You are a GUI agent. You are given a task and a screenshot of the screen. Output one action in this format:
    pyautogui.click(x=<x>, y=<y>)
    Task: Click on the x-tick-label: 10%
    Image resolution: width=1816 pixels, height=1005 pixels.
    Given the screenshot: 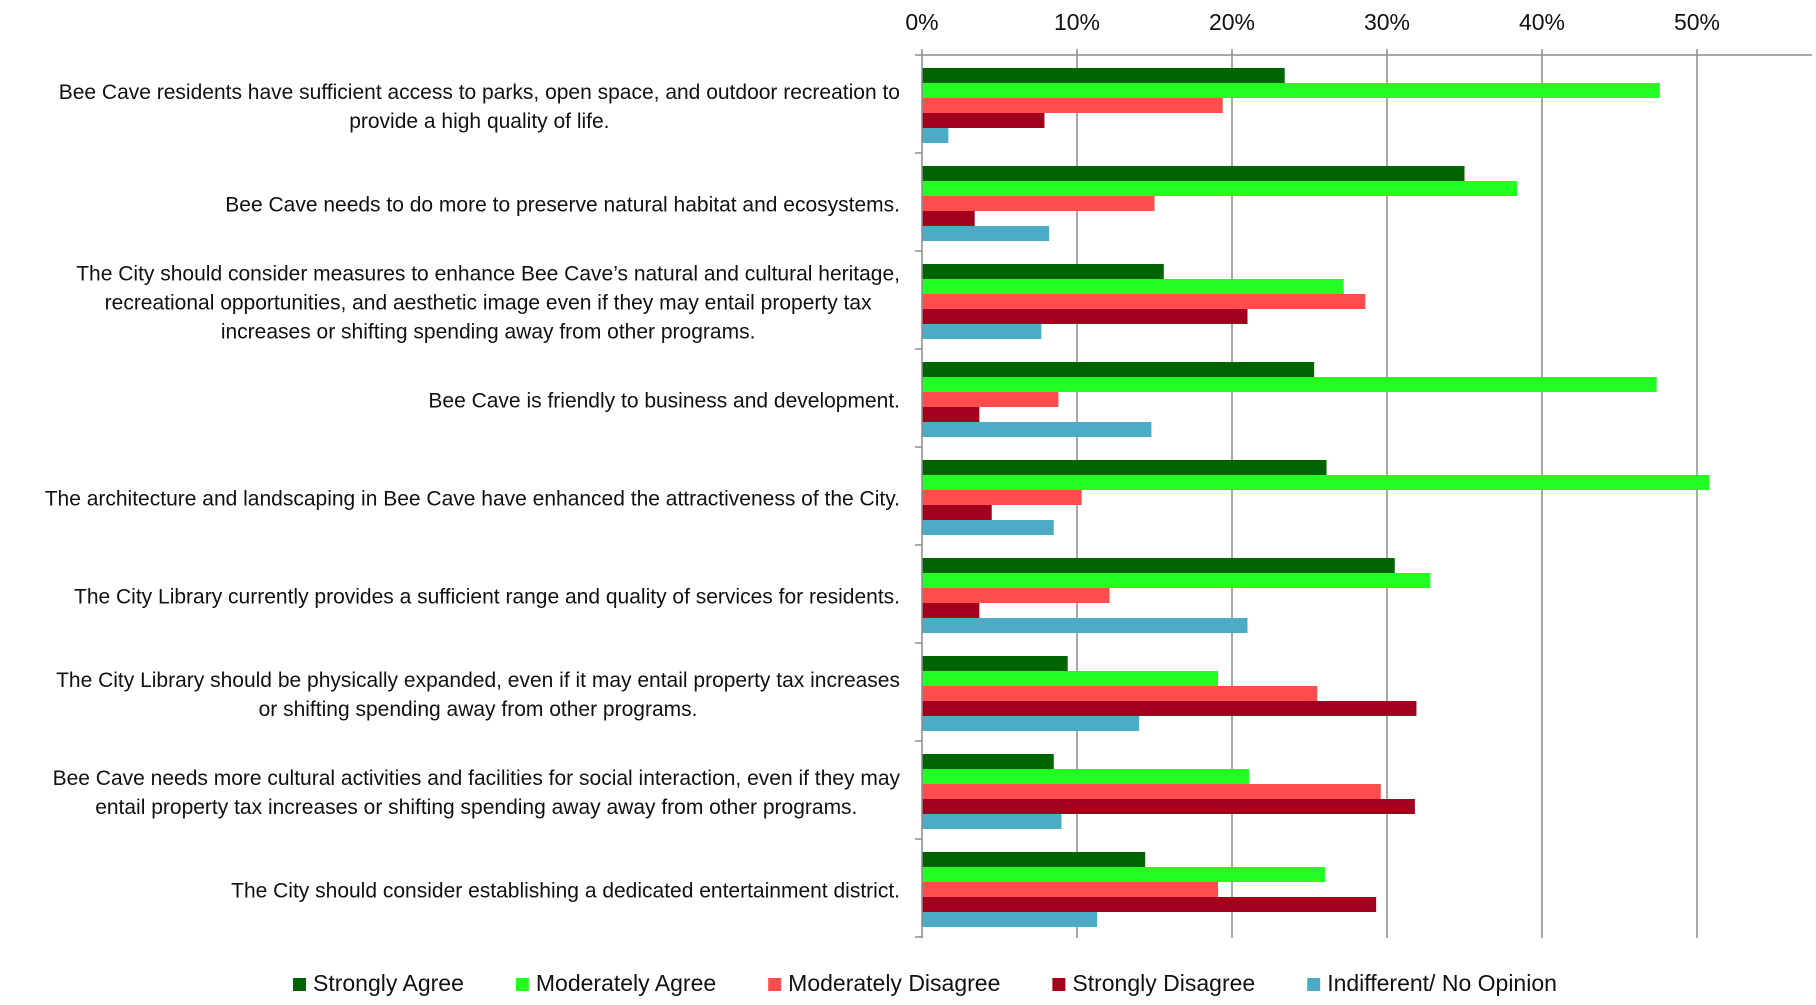 What is the action you would take?
    pyautogui.click(x=1077, y=22)
    